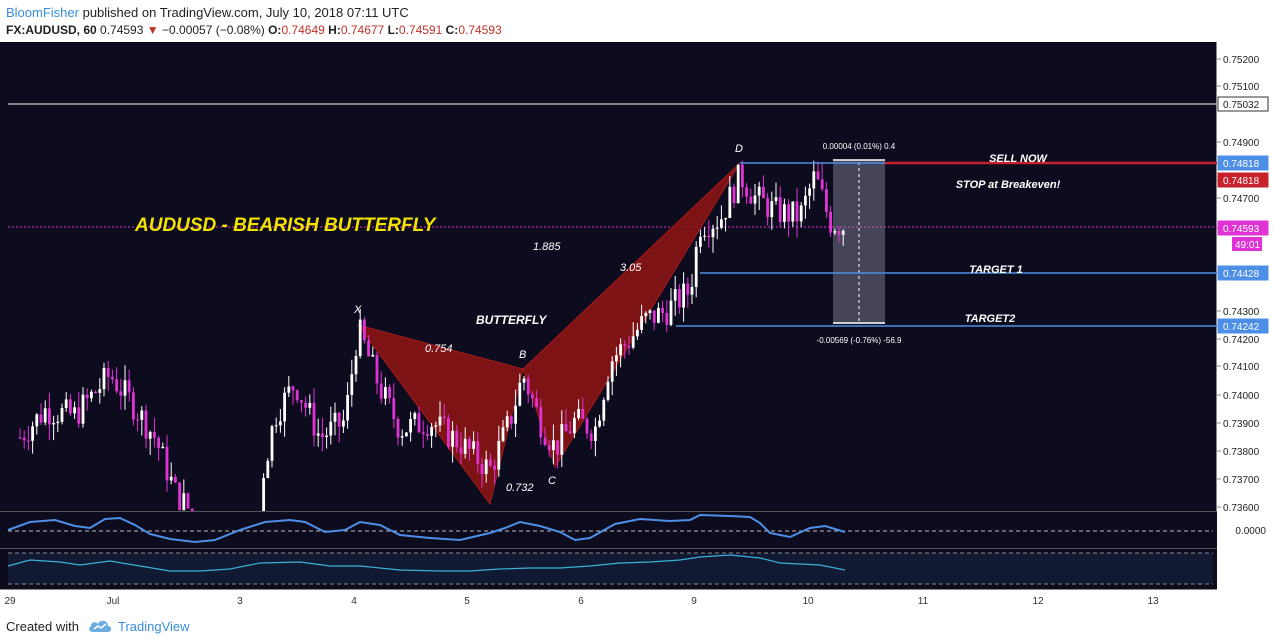  Describe the element at coordinates (113, 601) in the screenshot. I see `time-tick-label: Jul` at that location.